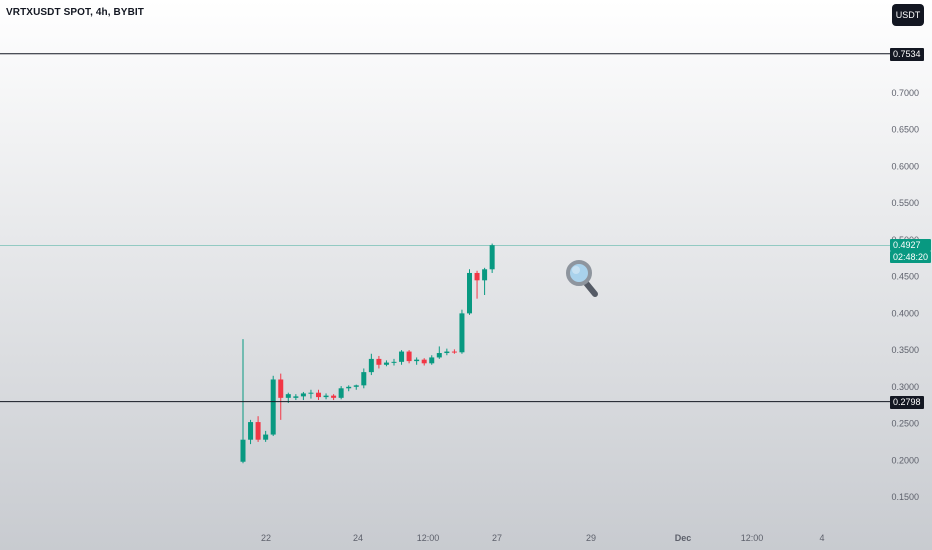 Image resolution: width=932 pixels, height=550 pixels. What do you see at coordinates (683, 538) in the screenshot?
I see `x-tick-label: Dec` at bounding box center [683, 538].